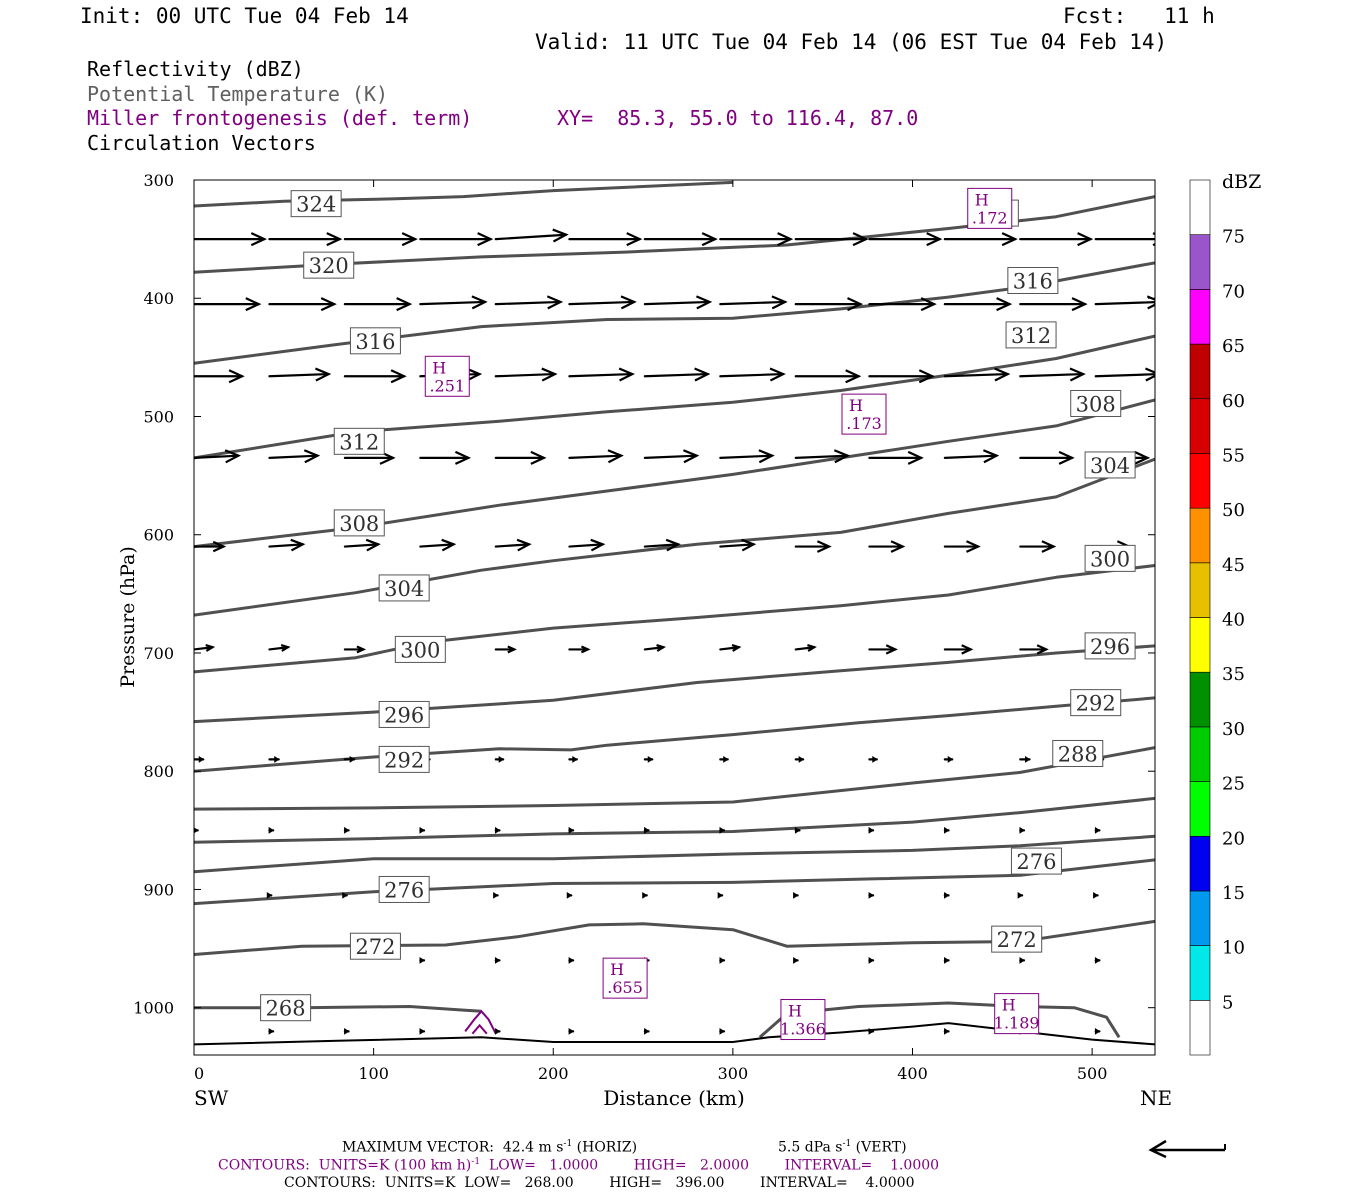  What do you see at coordinates (158, 889) in the screenshot?
I see `y-tick-label: 900` at bounding box center [158, 889].